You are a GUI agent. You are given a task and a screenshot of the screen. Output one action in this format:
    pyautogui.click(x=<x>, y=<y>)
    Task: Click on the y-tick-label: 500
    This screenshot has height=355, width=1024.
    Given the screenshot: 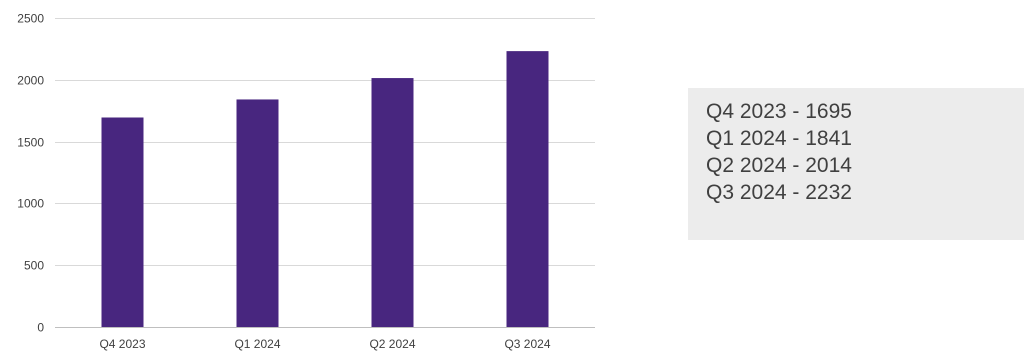 What is the action you would take?
    pyautogui.click(x=34, y=266)
    